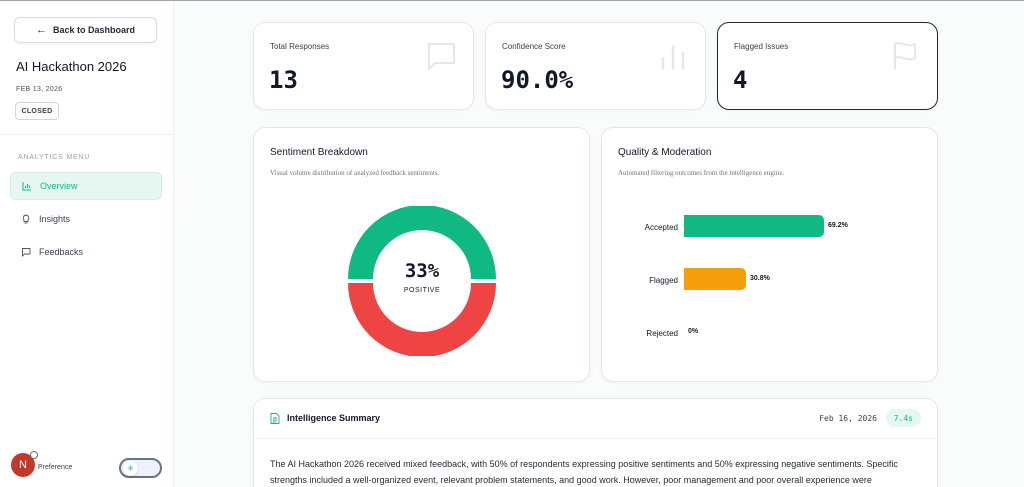 This screenshot has height=487, width=1024. I want to click on donut-negative-segment, so click(422, 319).